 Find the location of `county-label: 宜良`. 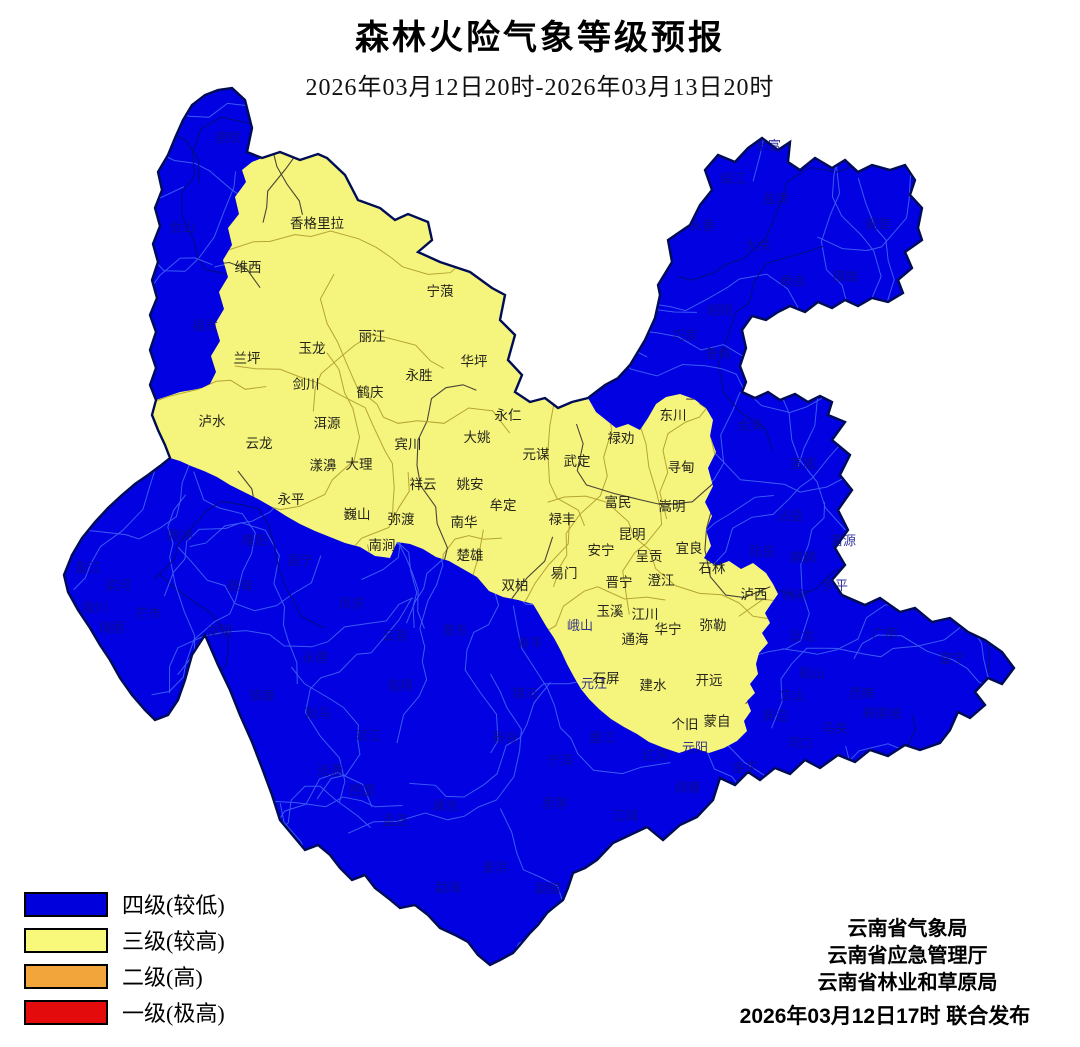

county-label: 宜良 is located at coordinates (689, 548).